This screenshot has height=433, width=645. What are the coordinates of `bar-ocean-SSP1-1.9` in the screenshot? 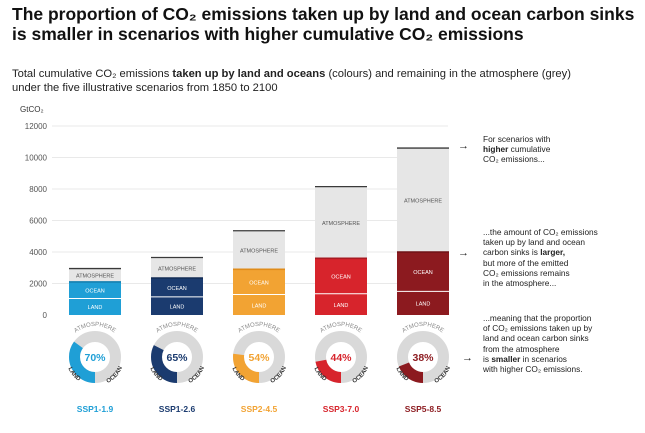 It's located at (95, 290).